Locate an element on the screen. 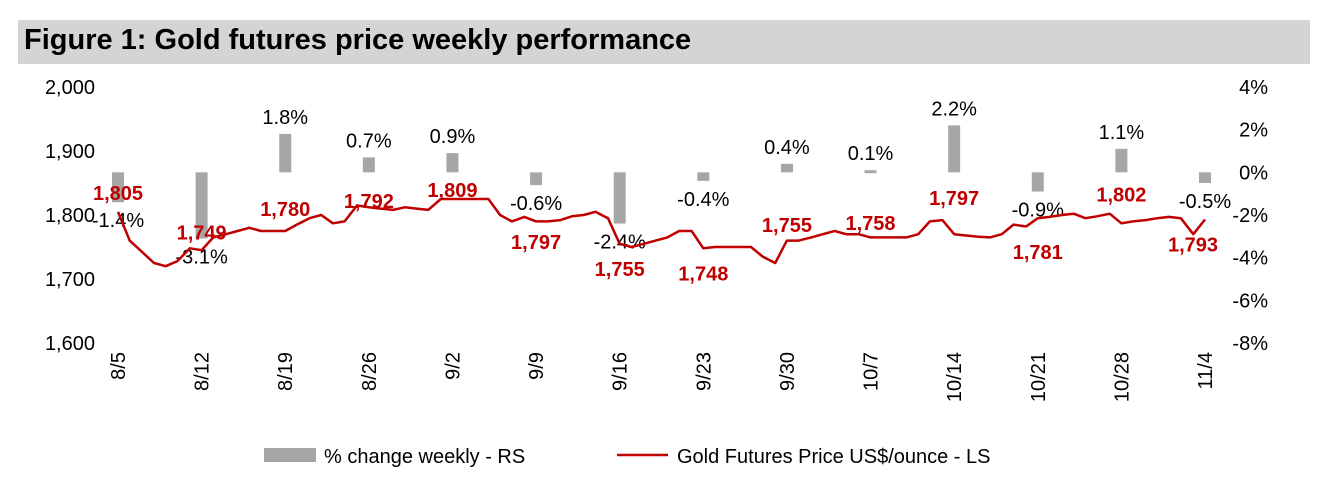 The height and width of the screenshot is (484, 1336). bar-label: 1.1% is located at coordinates (1122, 133).